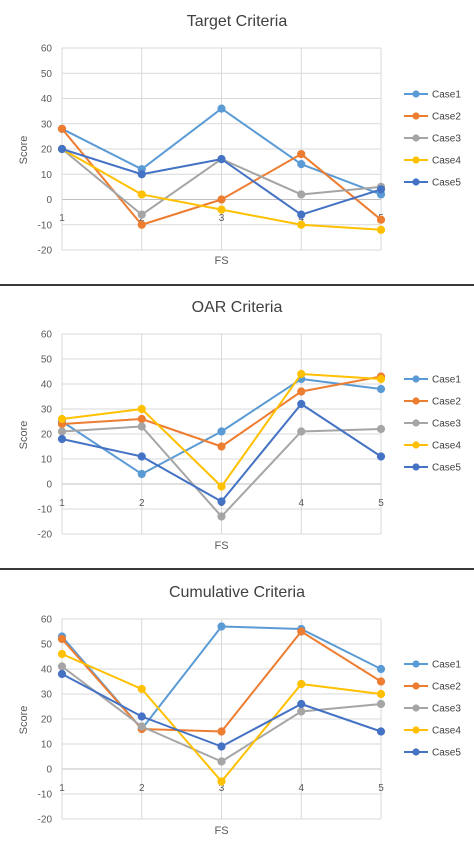  I want to click on legend-marker-case2, so click(416, 686).